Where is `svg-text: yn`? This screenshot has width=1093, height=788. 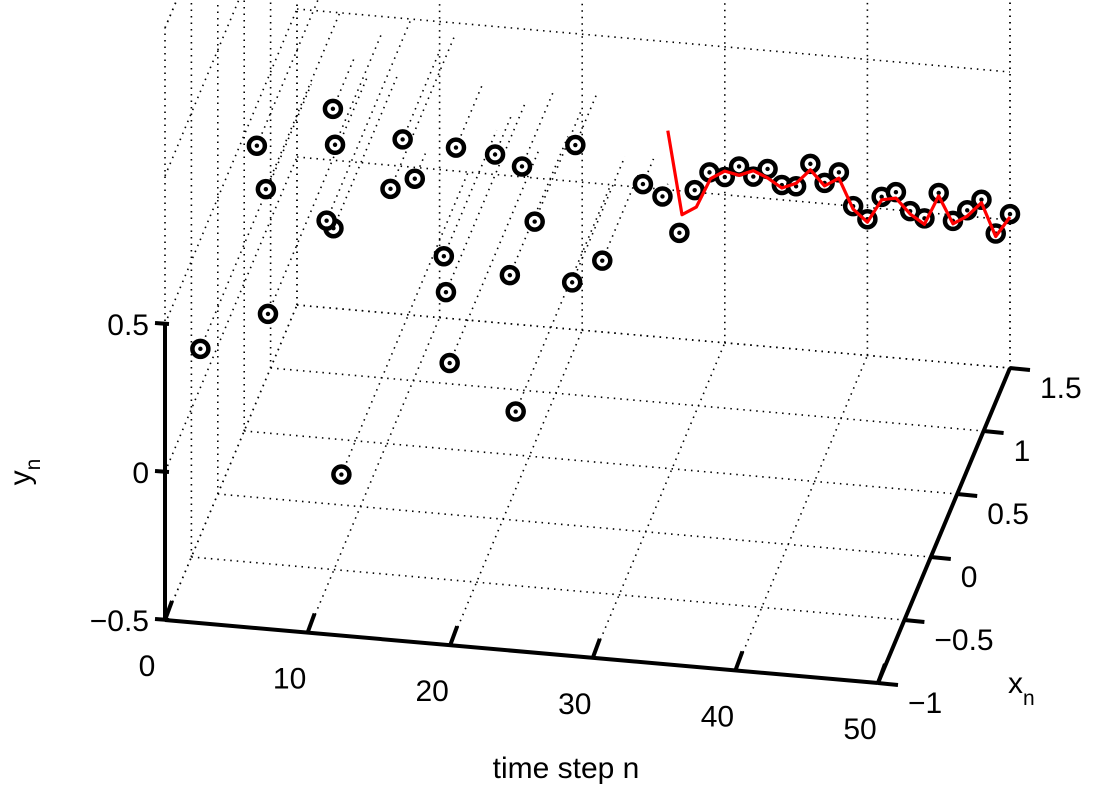
svg-text: yn is located at coordinates (24, 472).